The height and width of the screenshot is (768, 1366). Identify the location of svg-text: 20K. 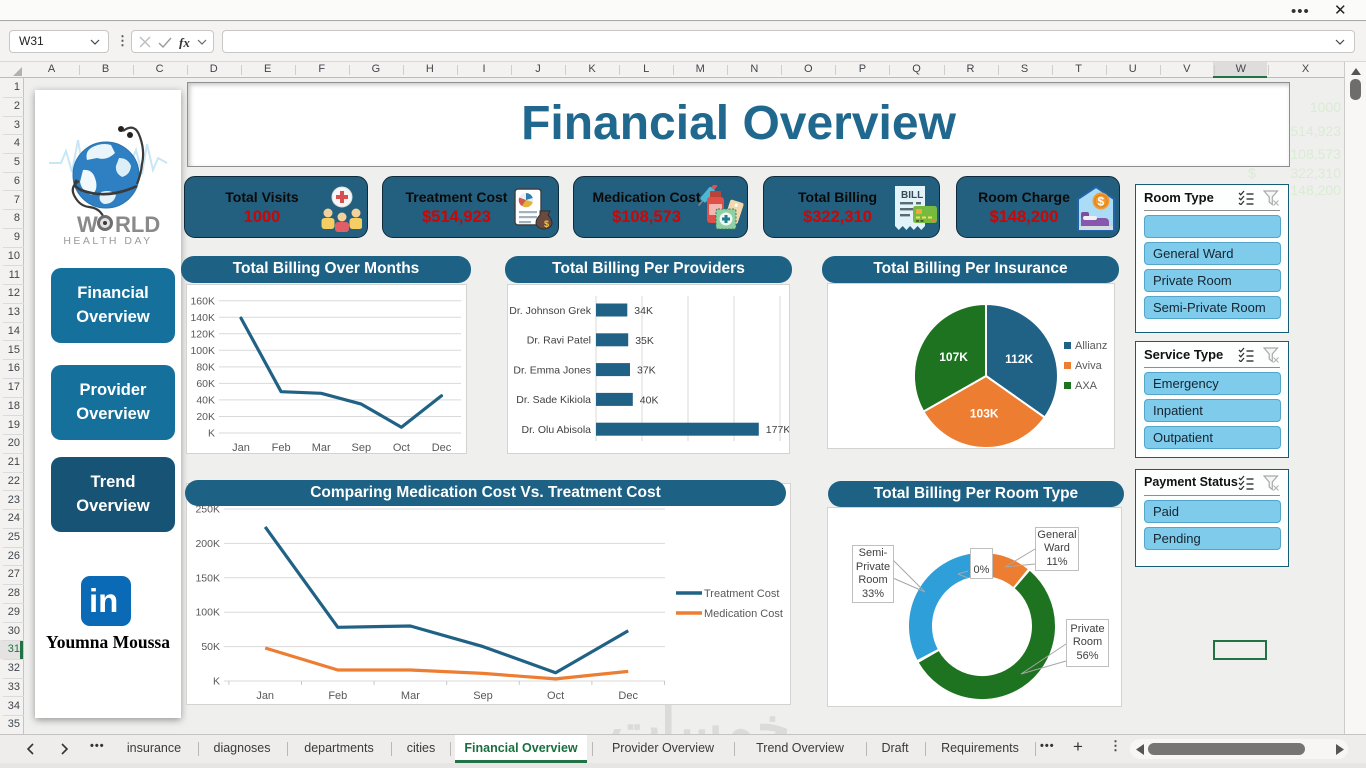
(205, 417).